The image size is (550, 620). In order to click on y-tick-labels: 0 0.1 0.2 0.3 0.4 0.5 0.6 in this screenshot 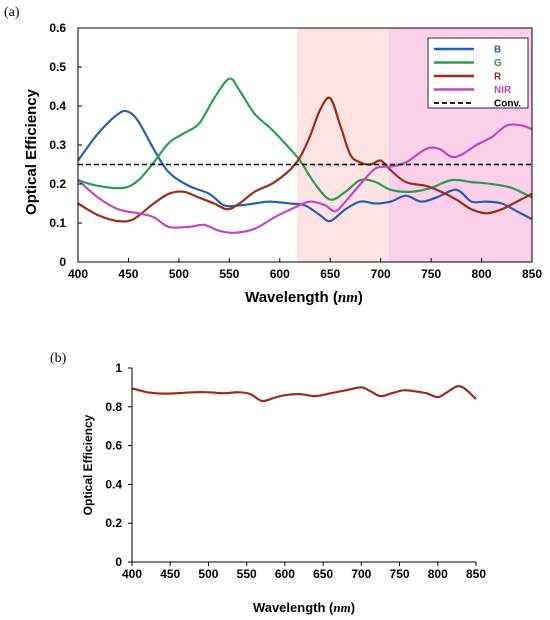, I will do `click(65, 145)`.